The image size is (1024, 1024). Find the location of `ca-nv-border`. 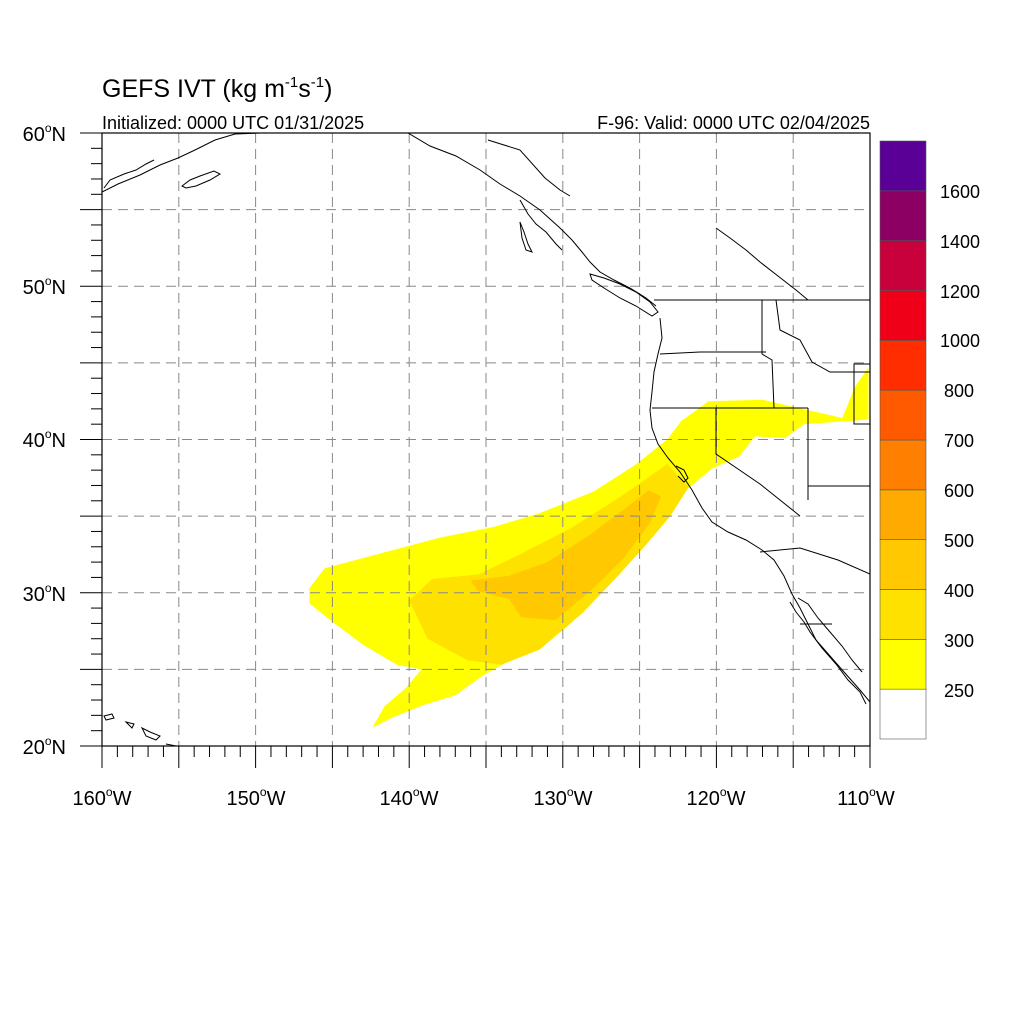

ca-nv-border is located at coordinates (758, 462).